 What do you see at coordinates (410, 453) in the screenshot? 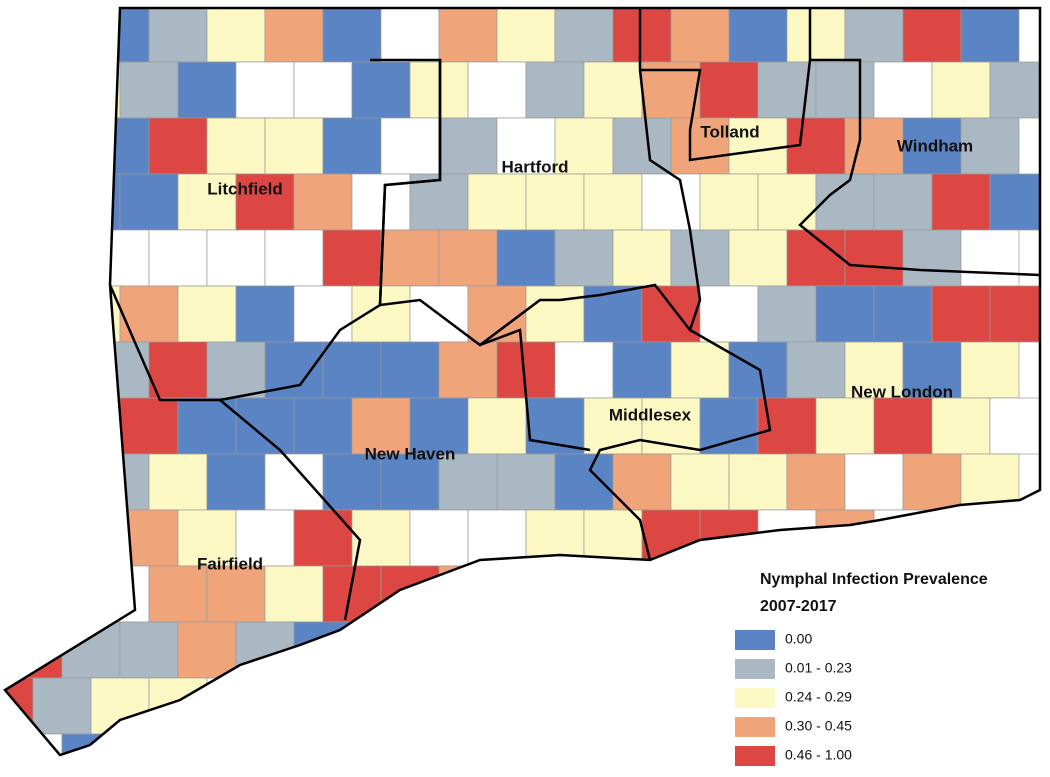
I see `county-label: New Haven` at bounding box center [410, 453].